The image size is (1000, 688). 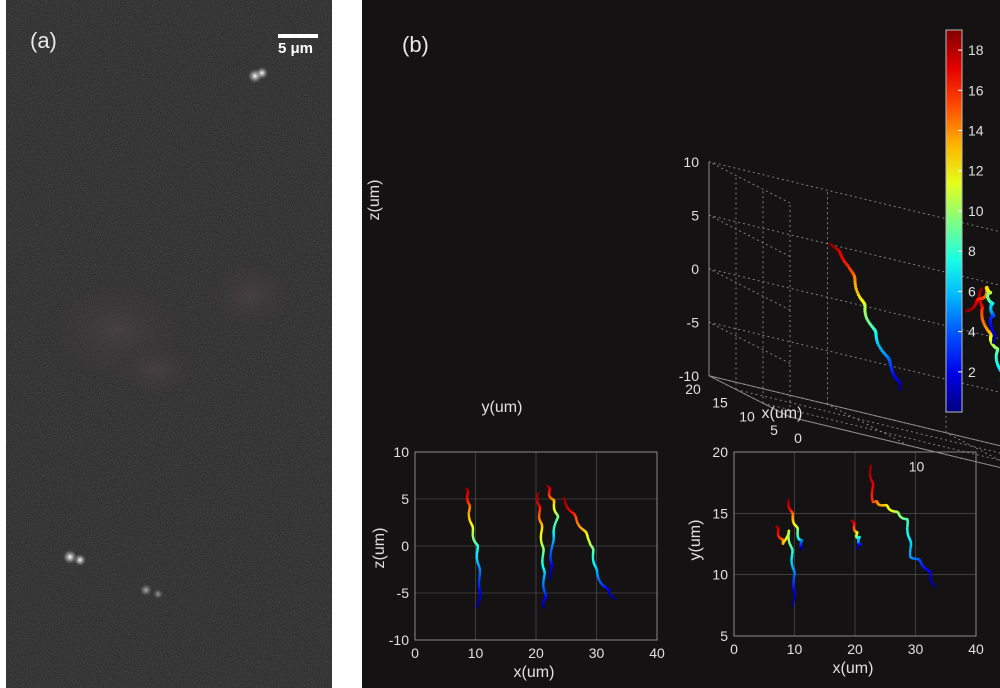 I want to click on z-tick-label: 10, so click(x=691, y=162).